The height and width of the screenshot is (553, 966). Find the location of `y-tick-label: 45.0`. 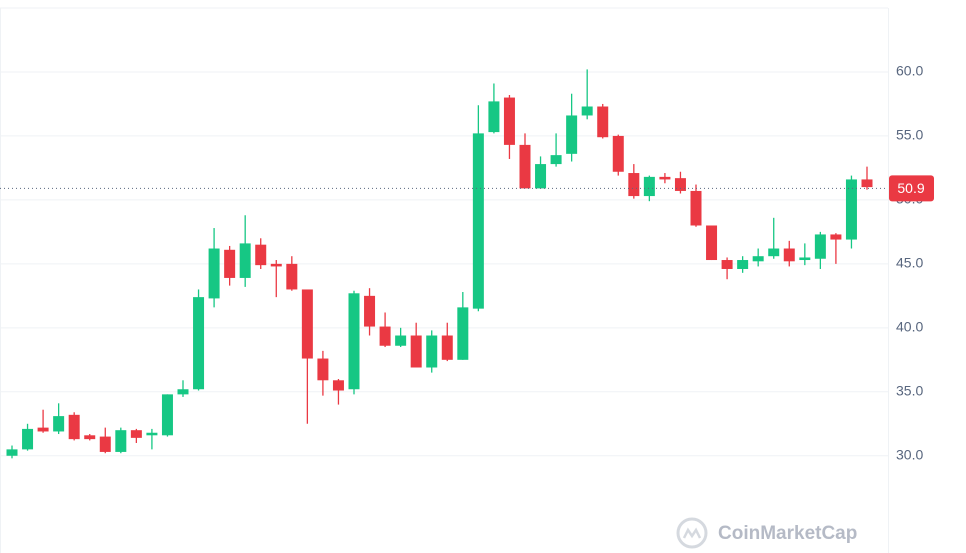

y-tick-label: 45.0 is located at coordinates (909, 263).